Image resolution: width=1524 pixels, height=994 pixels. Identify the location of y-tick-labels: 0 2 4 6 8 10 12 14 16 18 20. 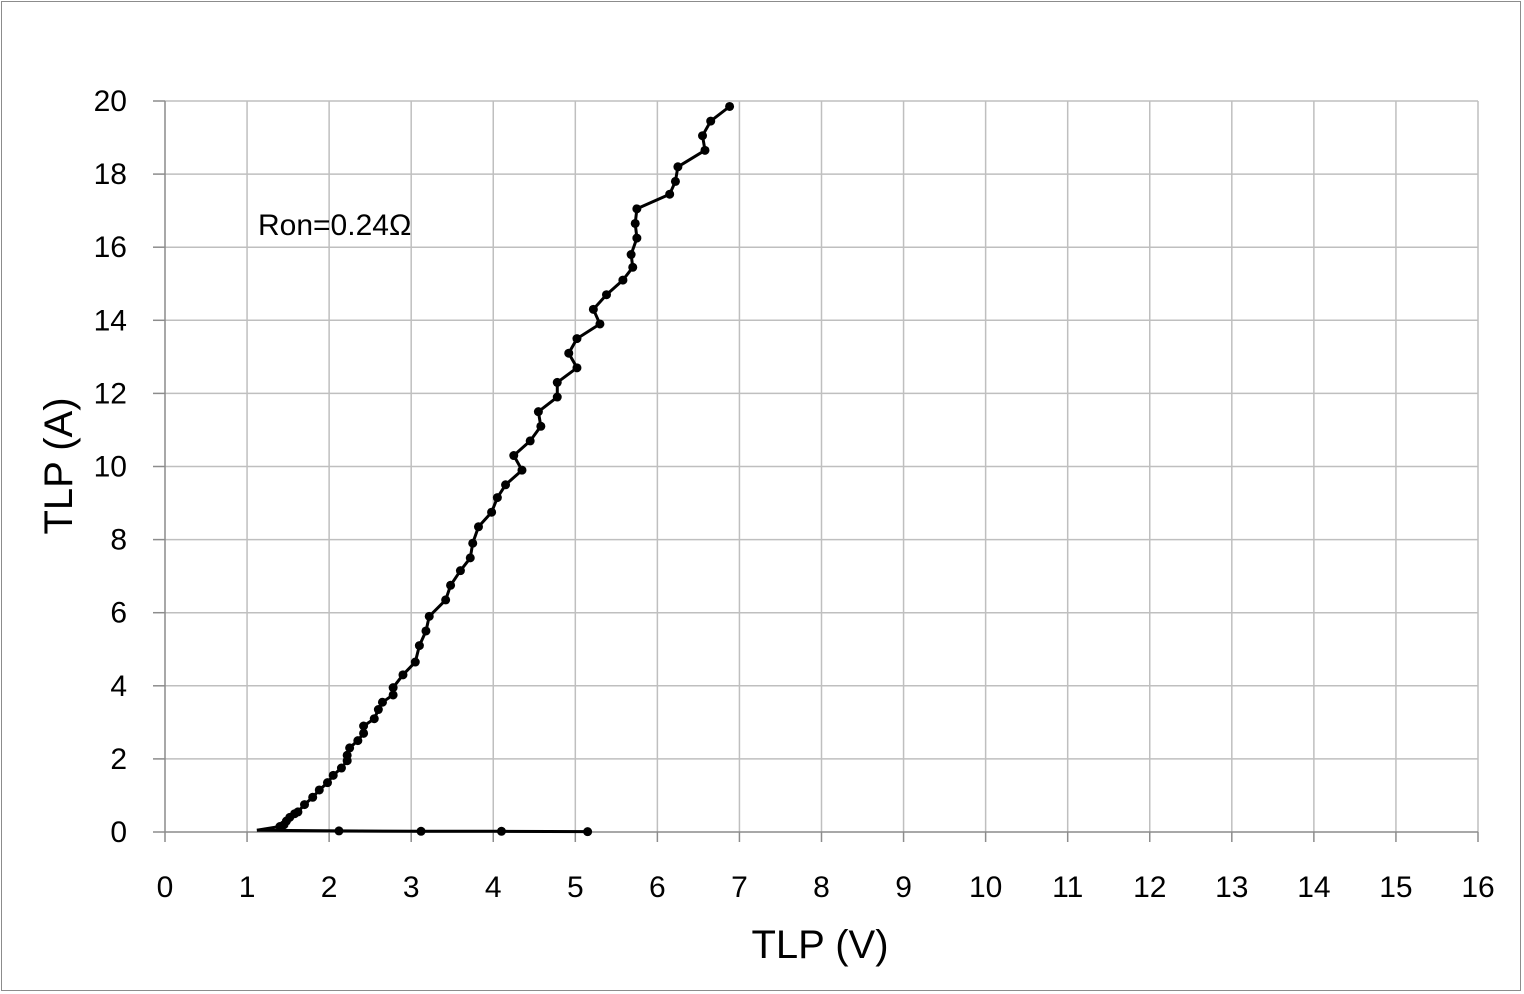
(110, 467).